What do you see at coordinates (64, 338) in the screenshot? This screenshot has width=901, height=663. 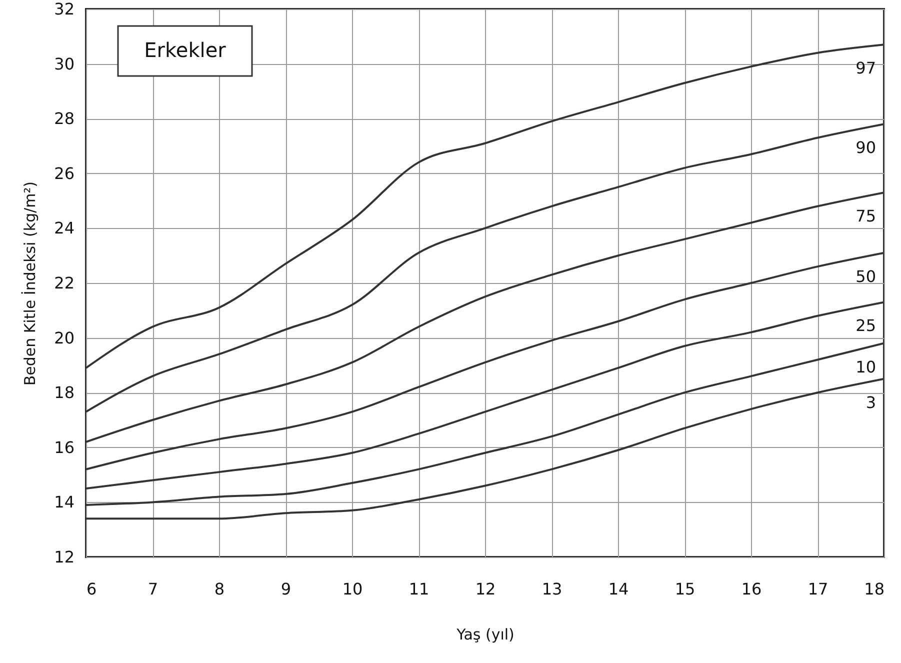 I see `y-tick-label: 20` at bounding box center [64, 338].